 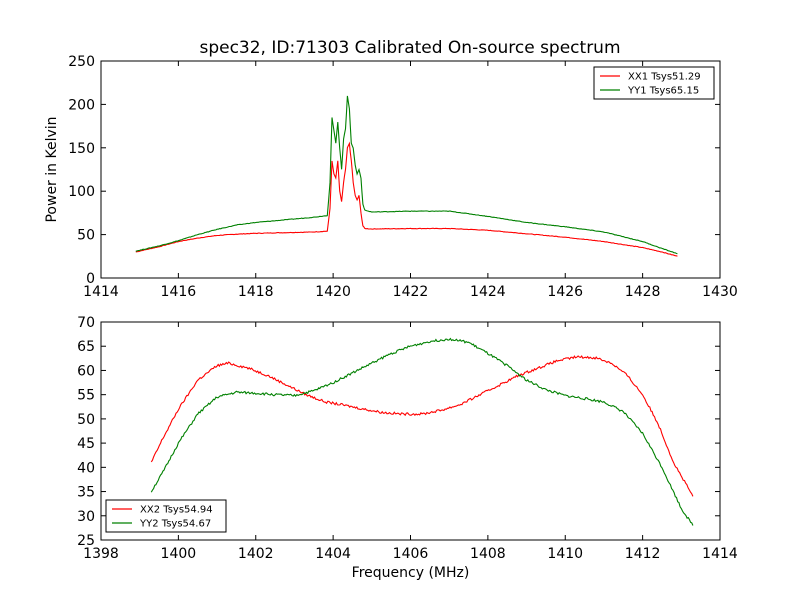 What do you see at coordinates (52, 169) in the screenshot?
I see `y-axis-title: Power in Kelvin` at bounding box center [52, 169].